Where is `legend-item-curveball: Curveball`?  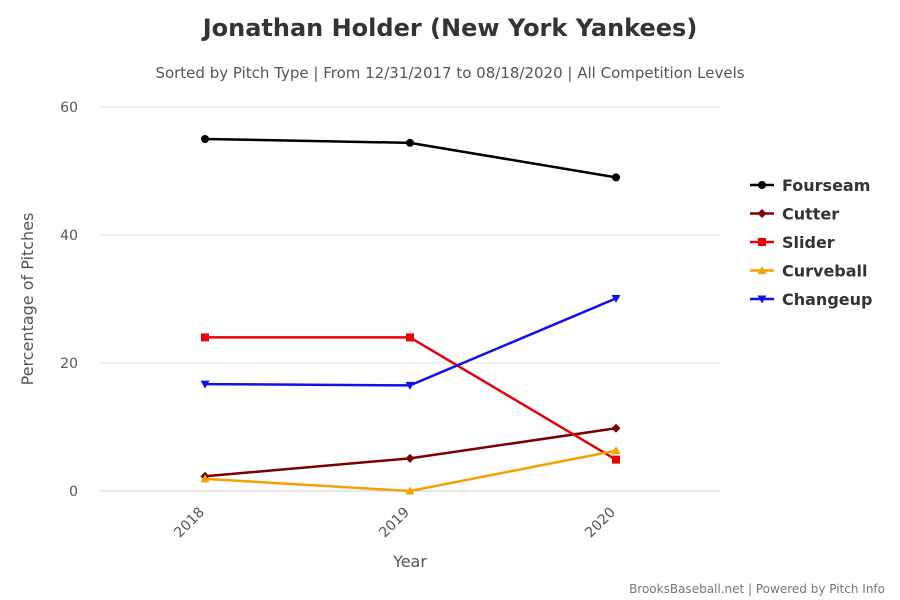 legend-item-curveball: Curveball is located at coordinates (809, 271).